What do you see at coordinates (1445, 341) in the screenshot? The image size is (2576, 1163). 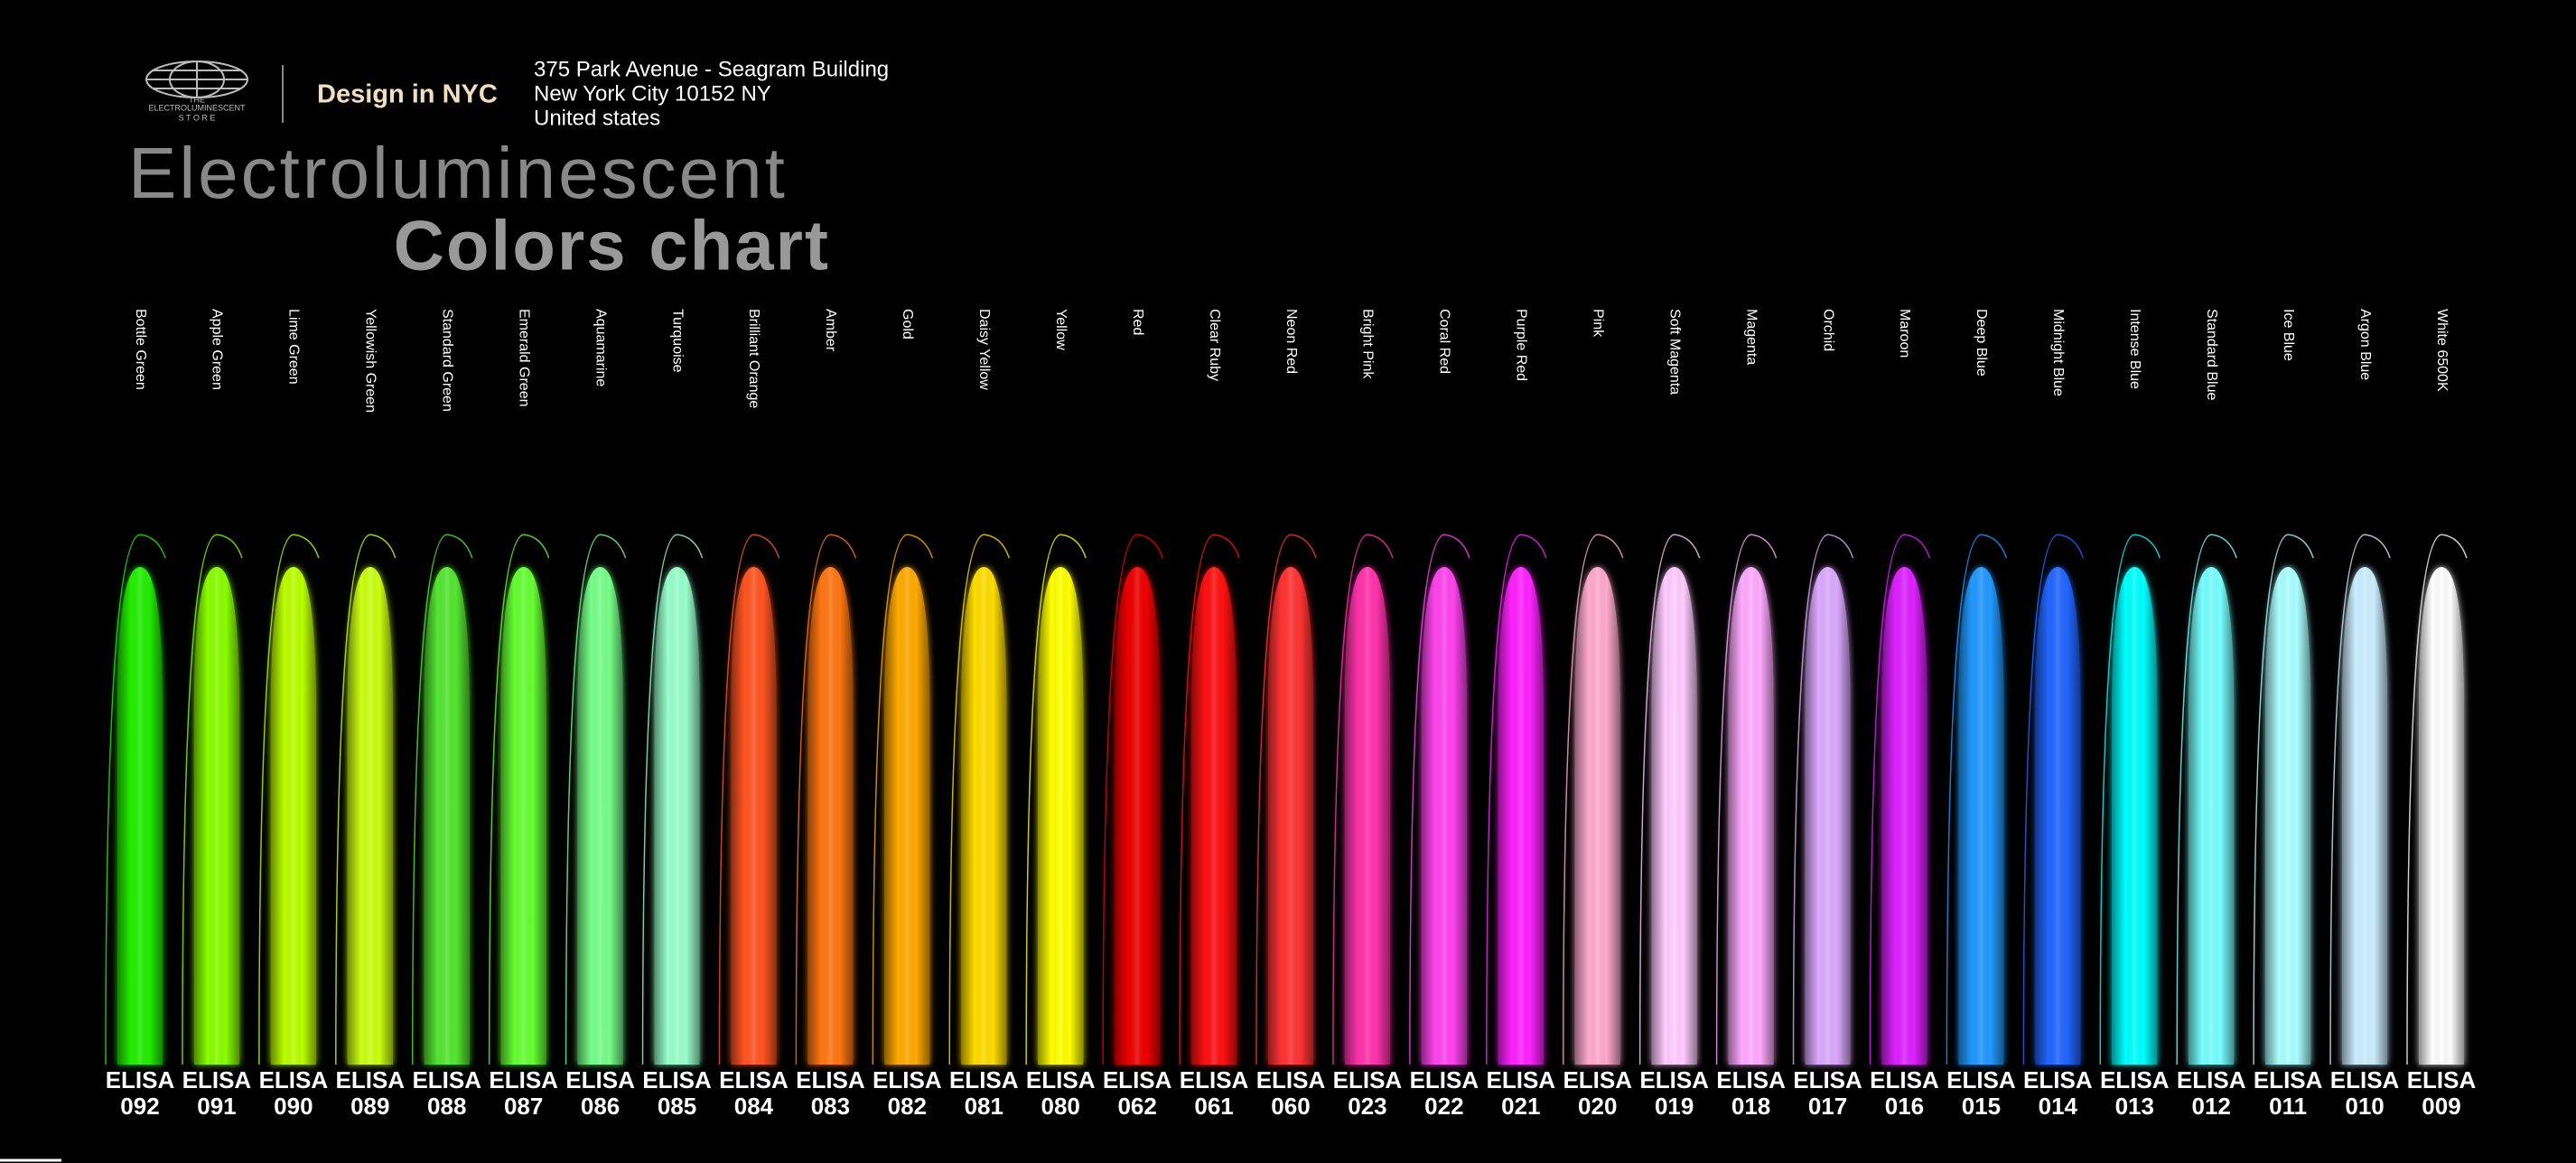 I see `color-name: Coral Red` at bounding box center [1445, 341].